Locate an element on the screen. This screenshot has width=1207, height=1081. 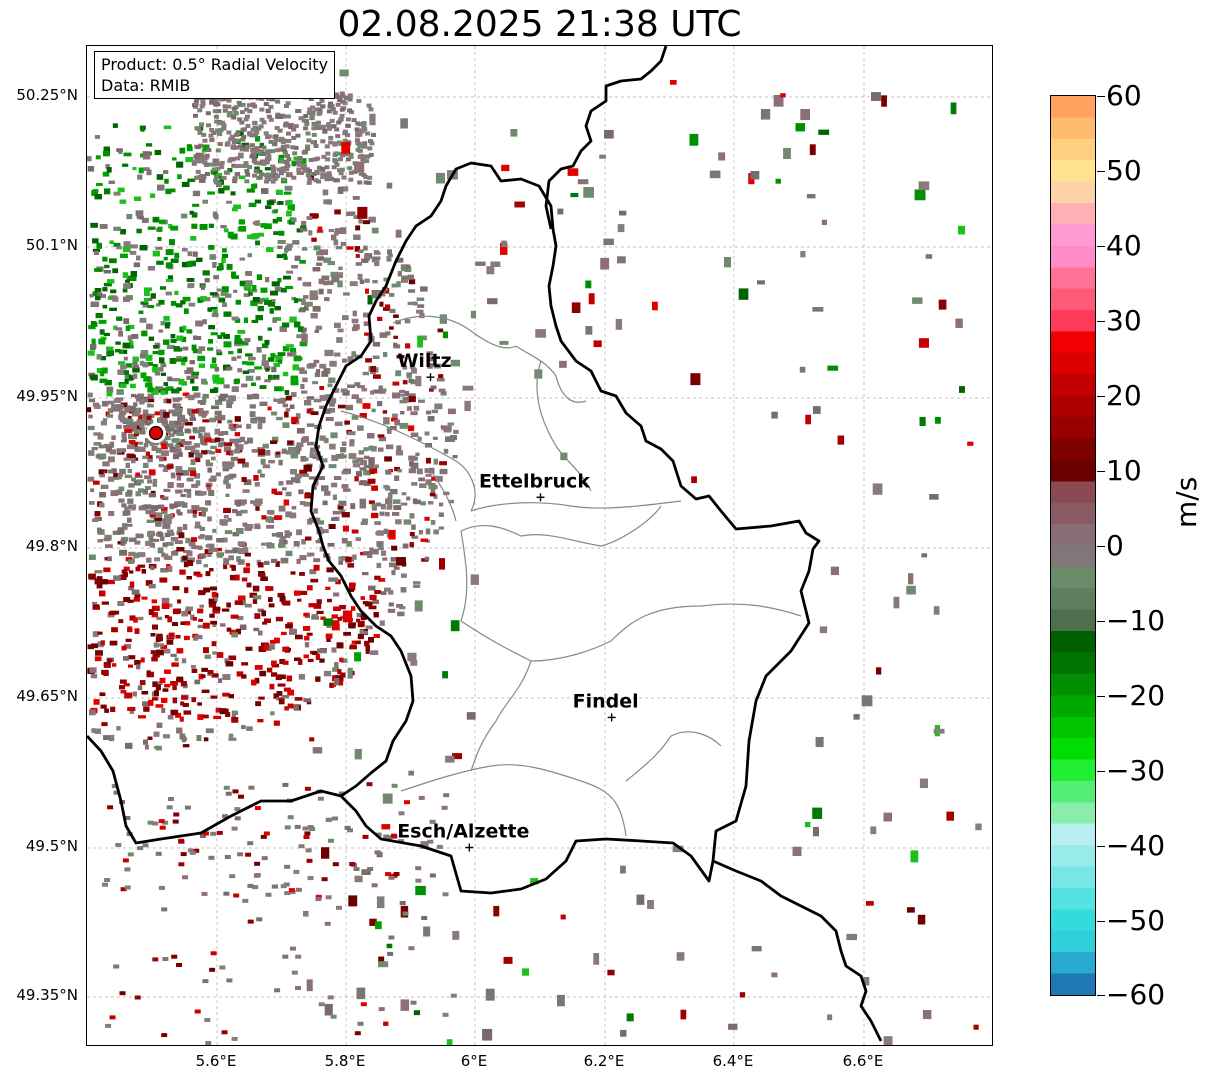
colorbar-tick is located at coordinates (1101, 471).